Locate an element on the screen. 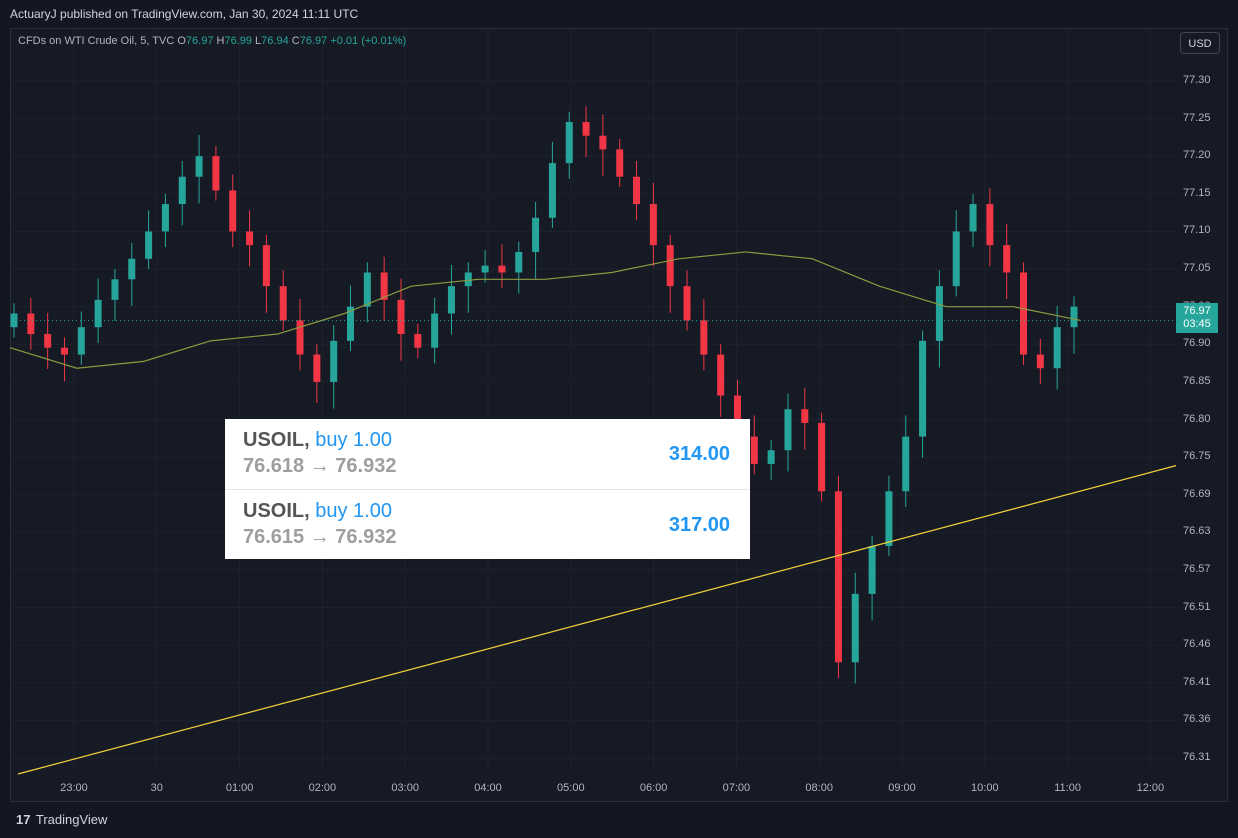  x-tick-label: 06:00 is located at coordinates (653, 788).